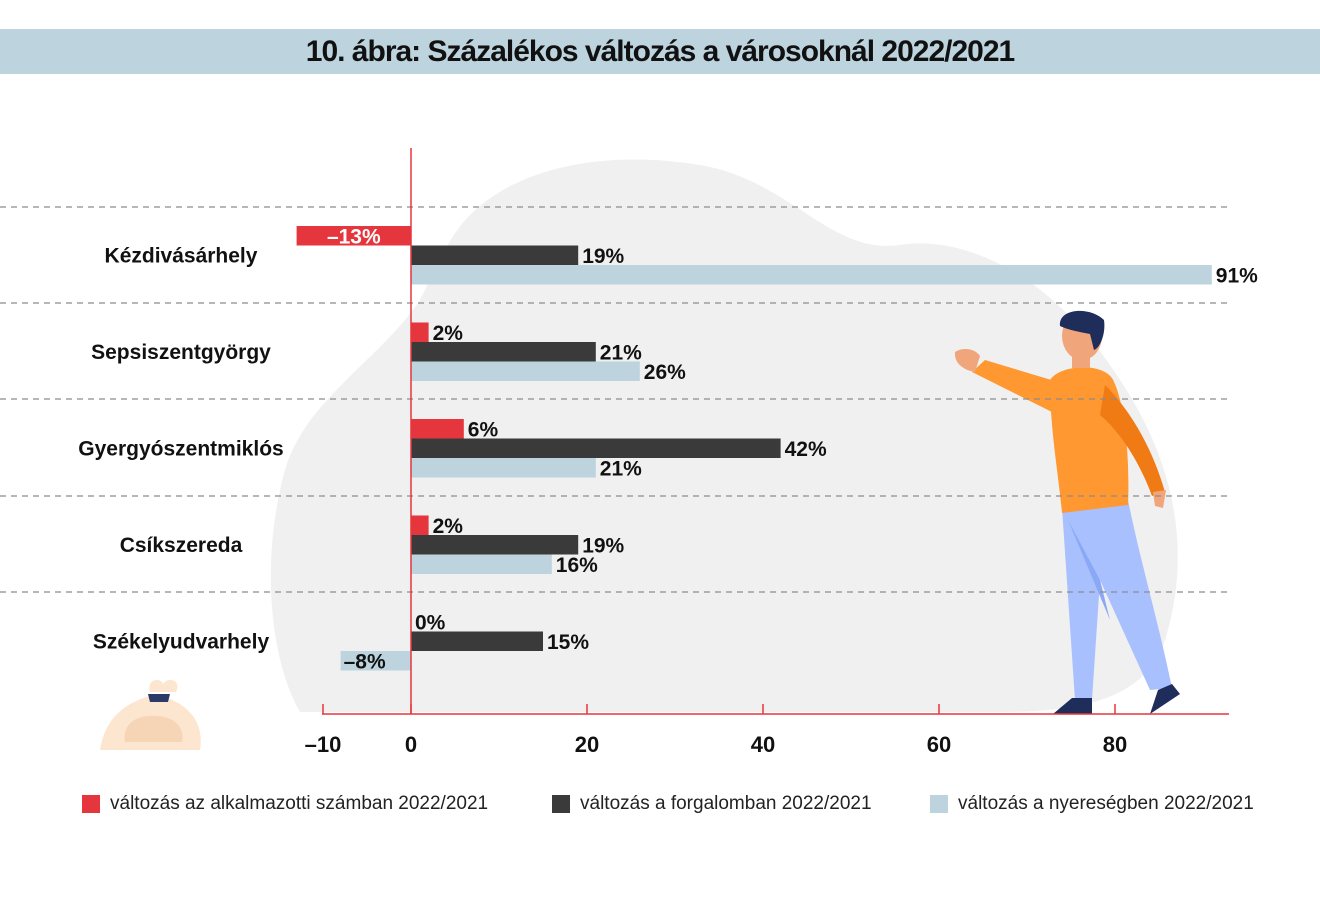 This screenshot has width=1320, height=897. Describe the element at coordinates (448, 526) in the screenshot. I see `data-label-s0-c3: 2%` at that location.